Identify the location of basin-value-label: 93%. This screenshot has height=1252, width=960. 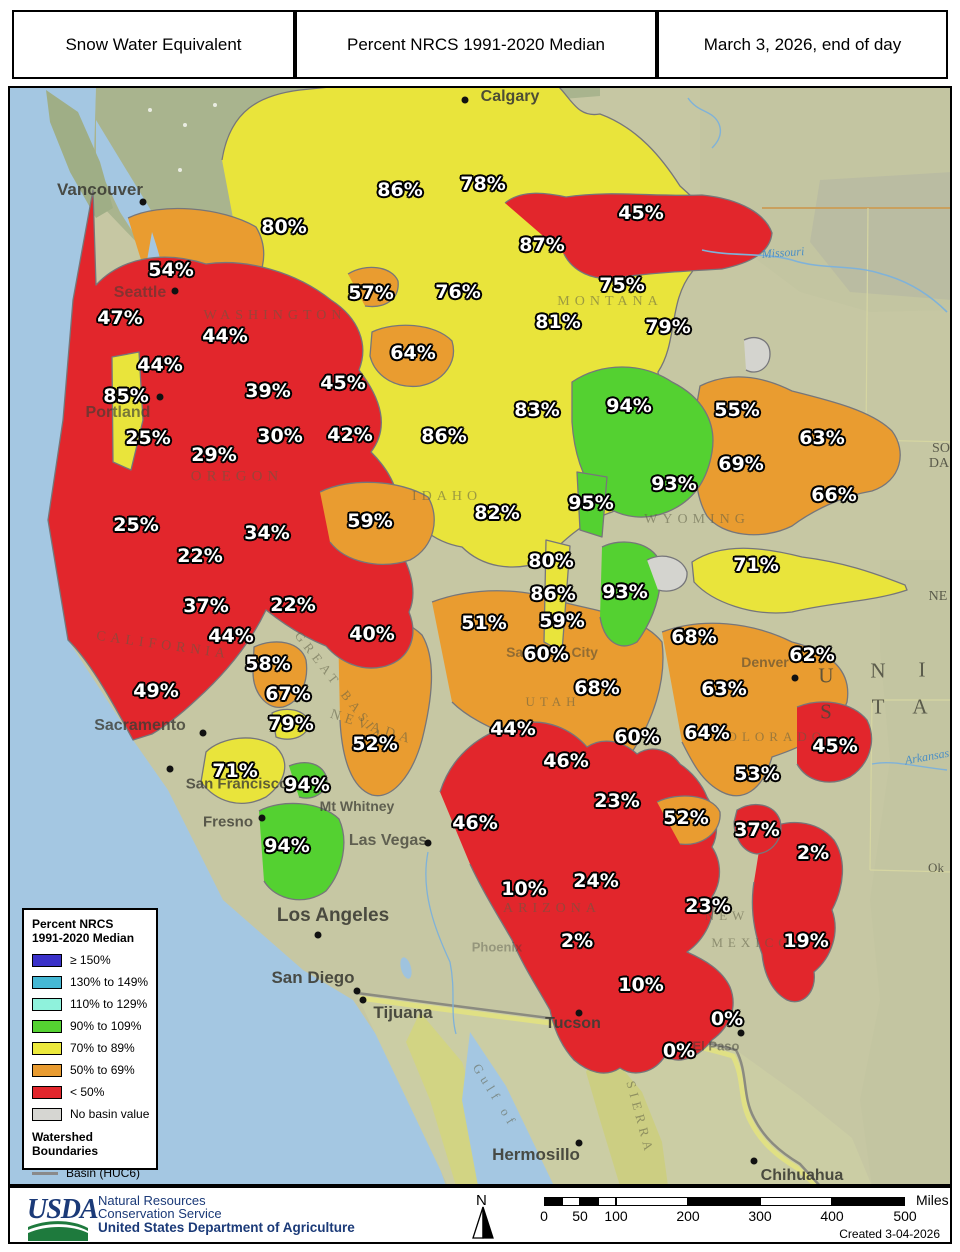
(625, 592).